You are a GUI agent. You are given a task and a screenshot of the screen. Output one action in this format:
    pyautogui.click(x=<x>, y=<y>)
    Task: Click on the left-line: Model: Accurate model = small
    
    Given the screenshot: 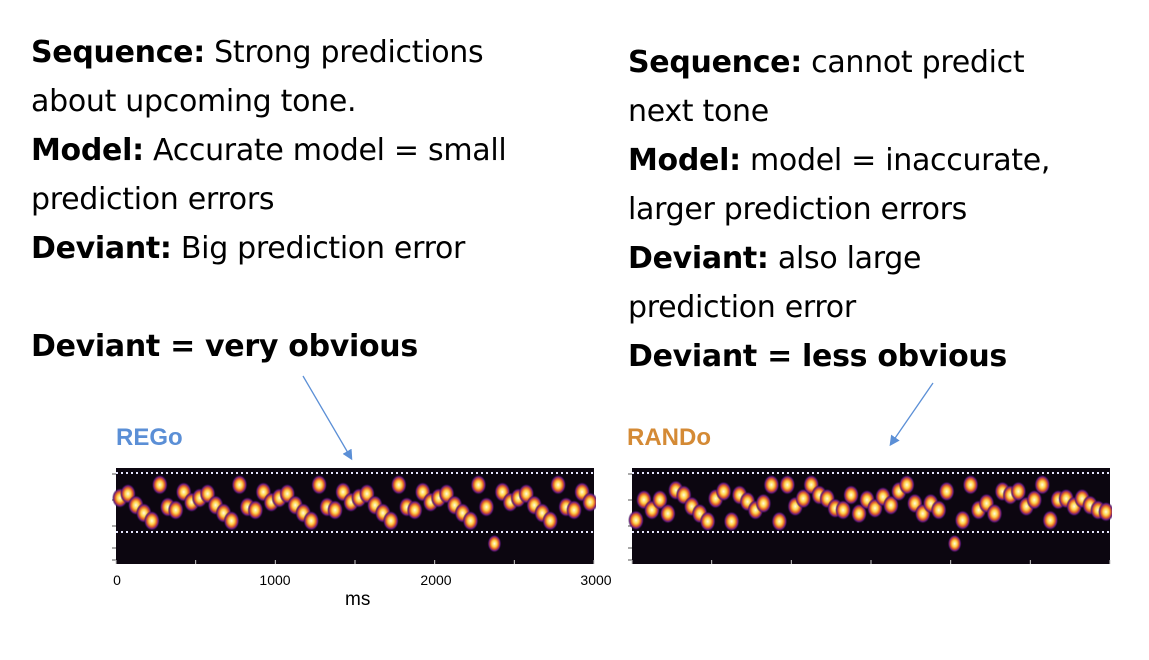 What is the action you would take?
    pyautogui.click(x=269, y=150)
    